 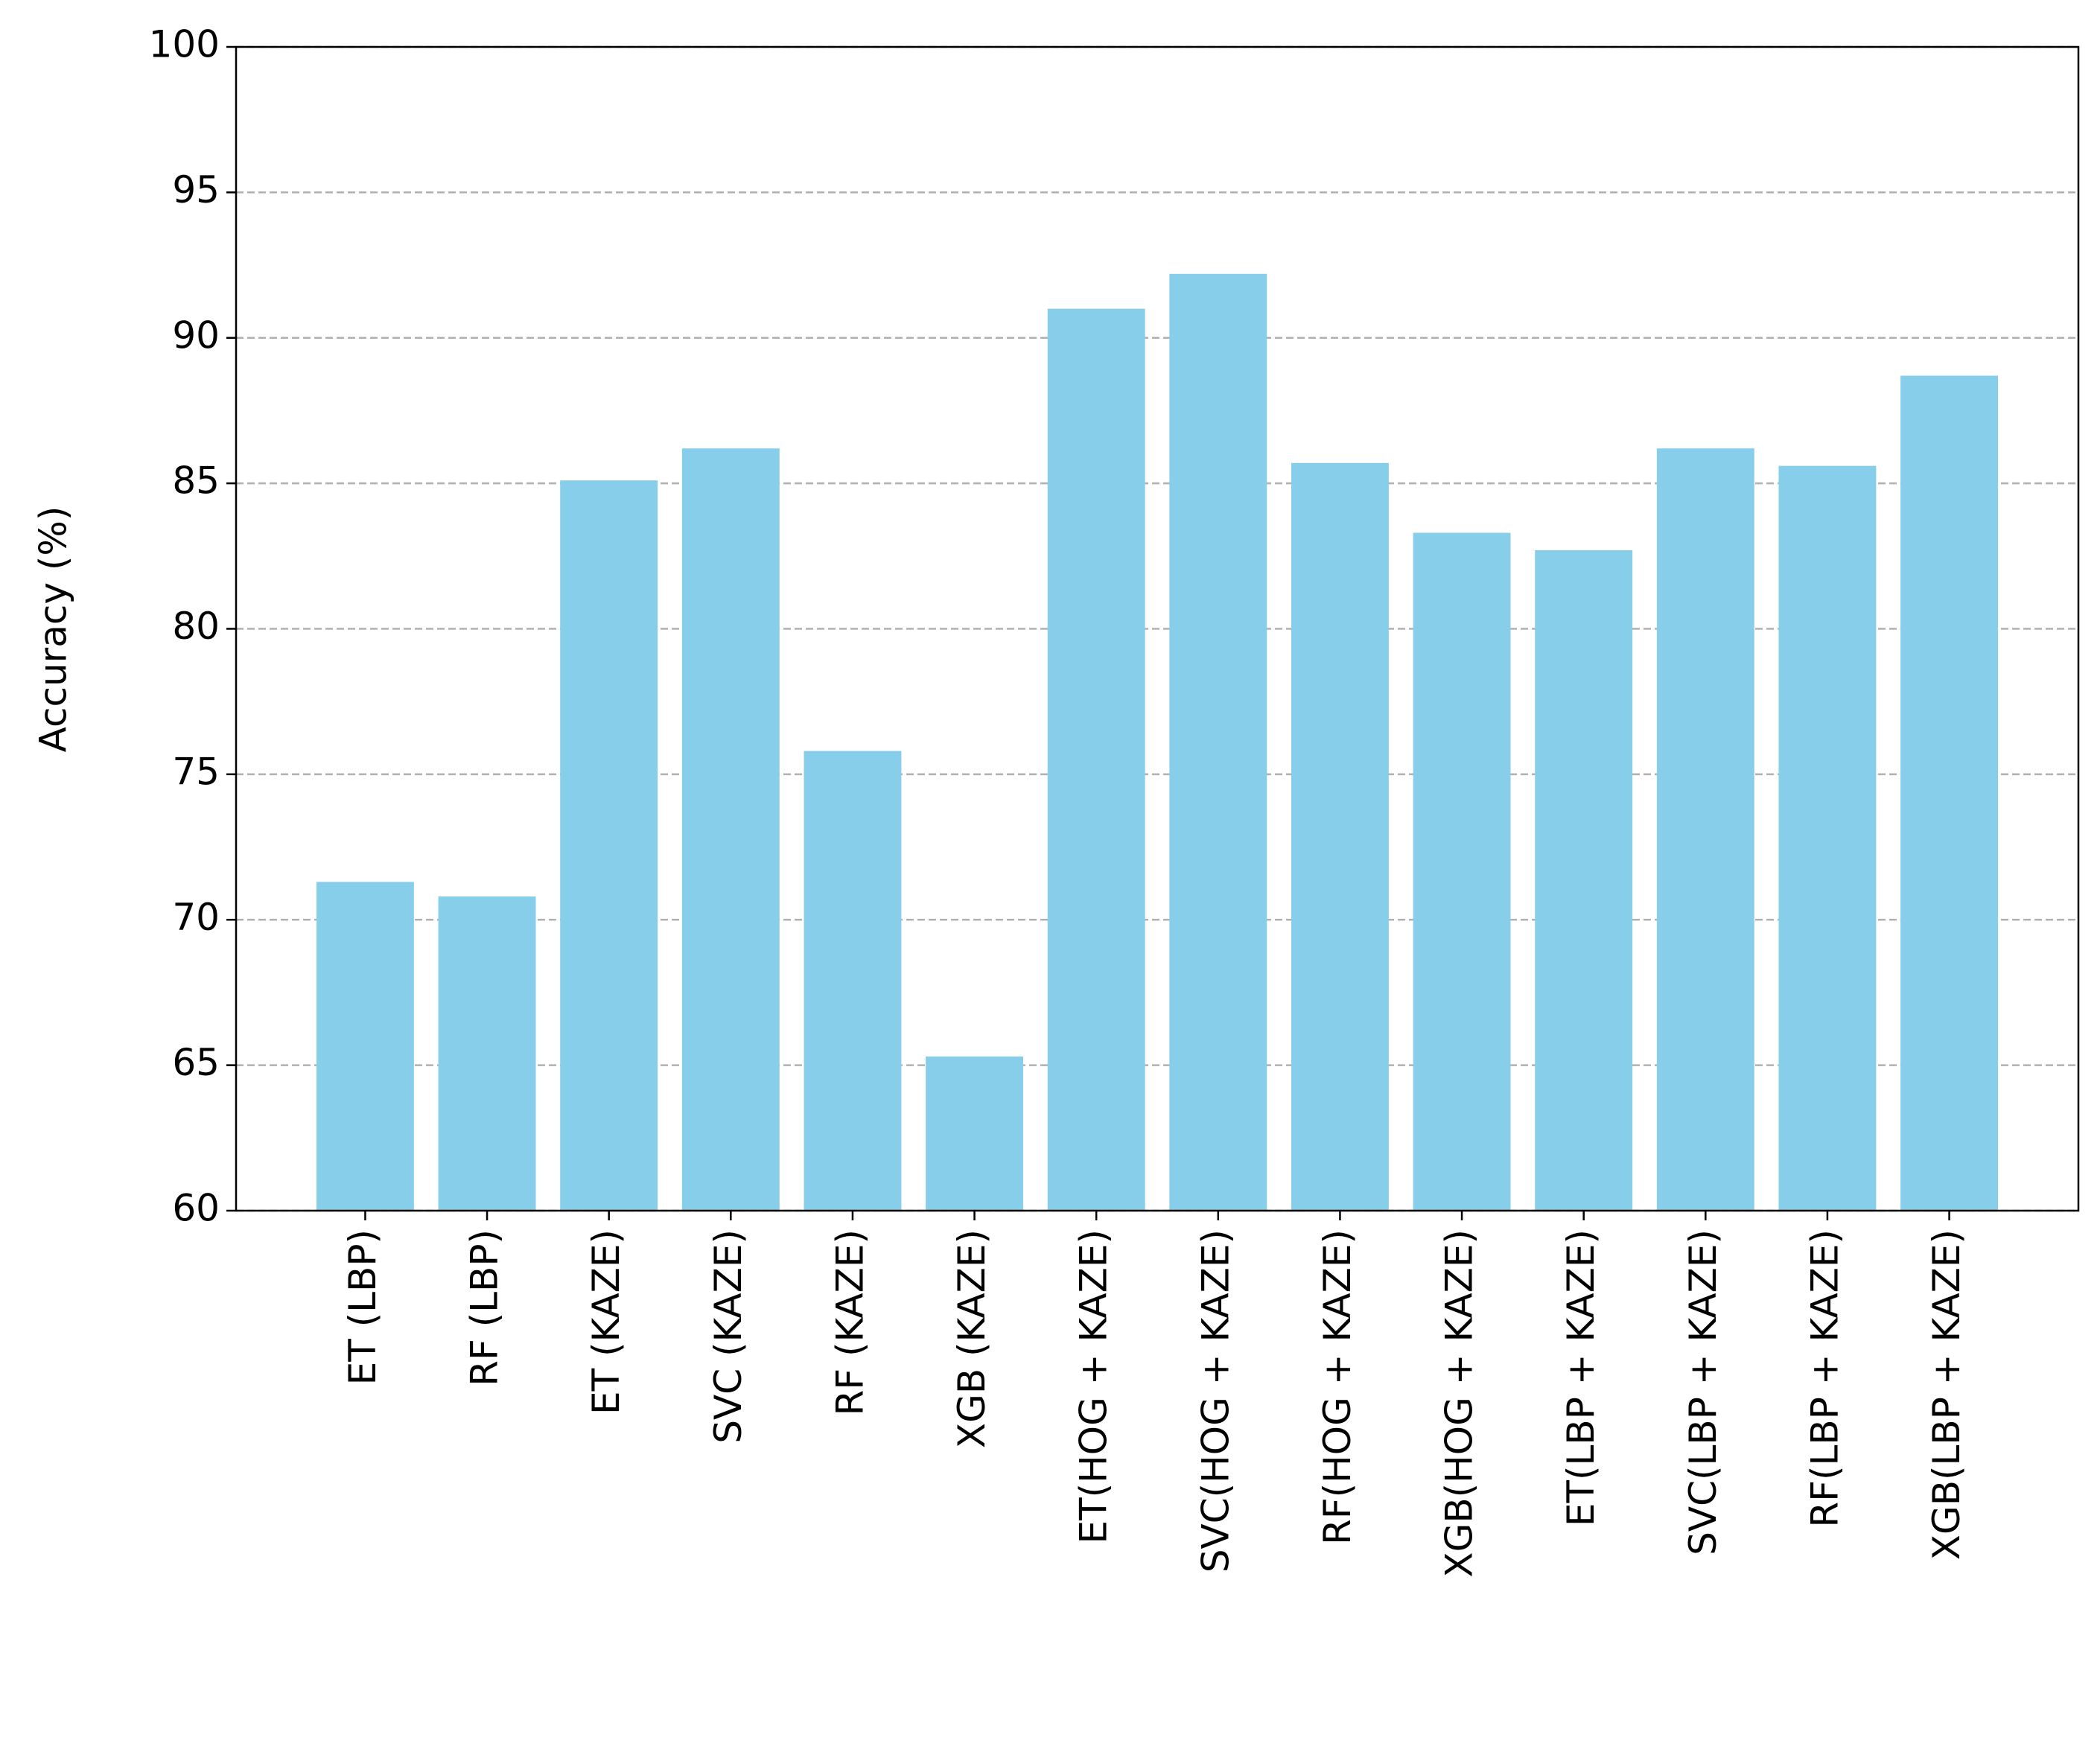 I want to click on x-tick-label: RF(HOG + KAZE), so click(x=1337, y=1387).